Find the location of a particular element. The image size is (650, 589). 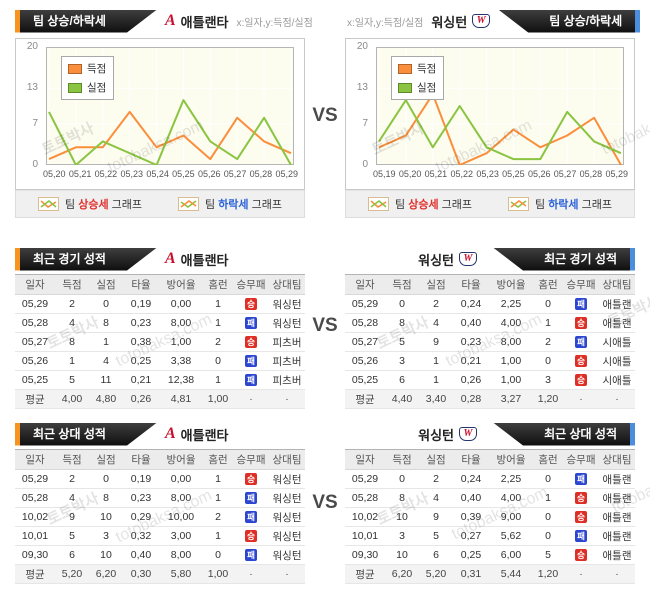

table-cell: 4 is located at coordinates (436, 323).